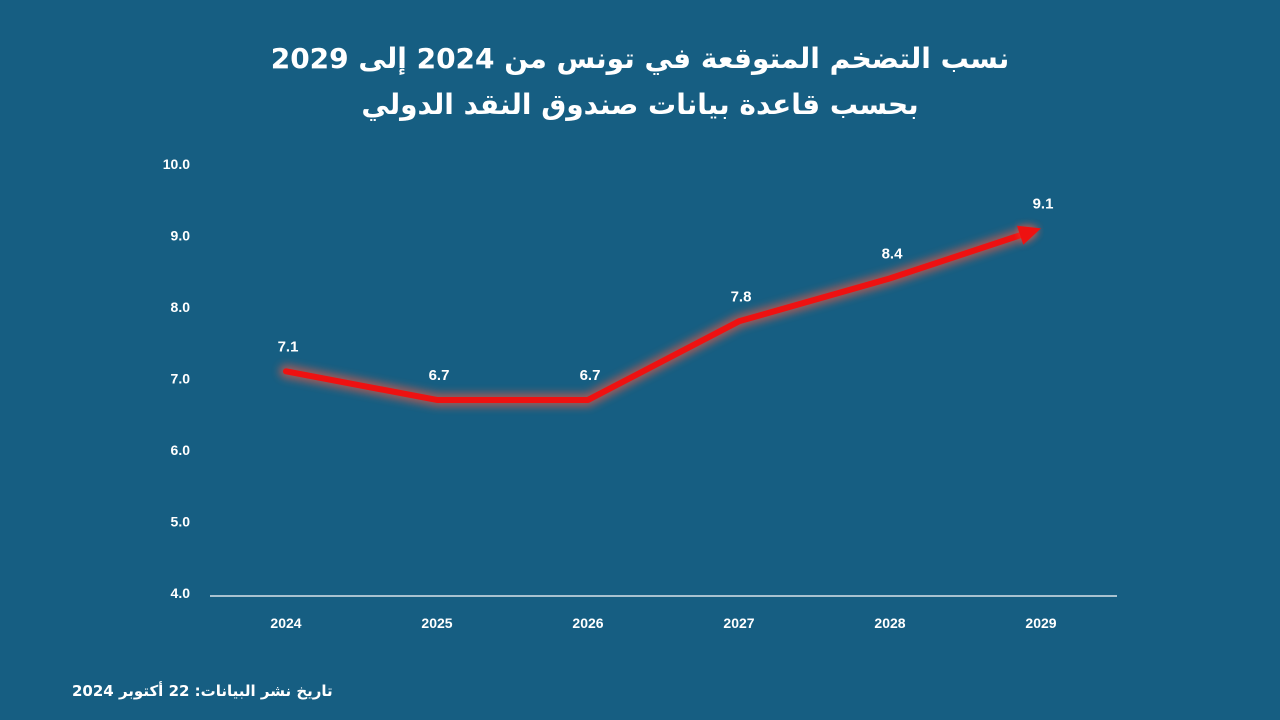 This screenshot has width=1280, height=720. What do you see at coordinates (587, 623) in the screenshot?
I see `x-tick-label: 2026` at bounding box center [587, 623].